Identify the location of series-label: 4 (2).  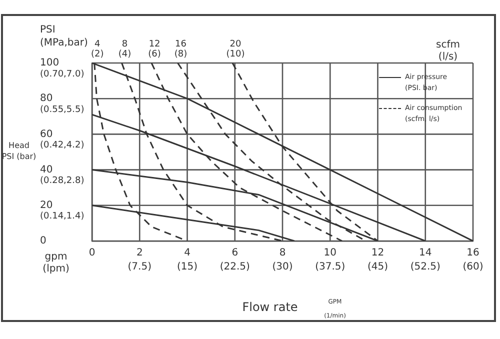
(97, 49).